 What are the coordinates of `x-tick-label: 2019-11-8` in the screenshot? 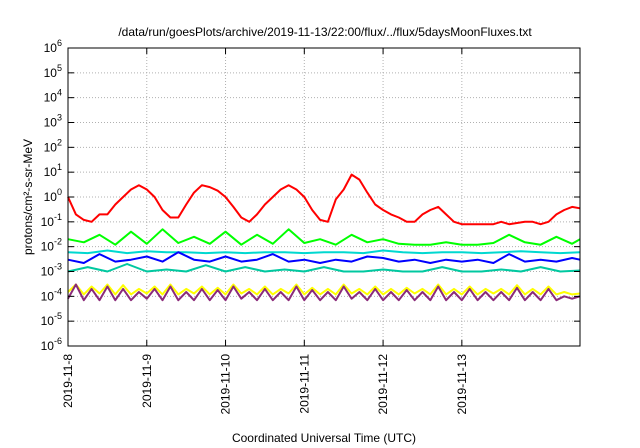 It's located at (68, 381).